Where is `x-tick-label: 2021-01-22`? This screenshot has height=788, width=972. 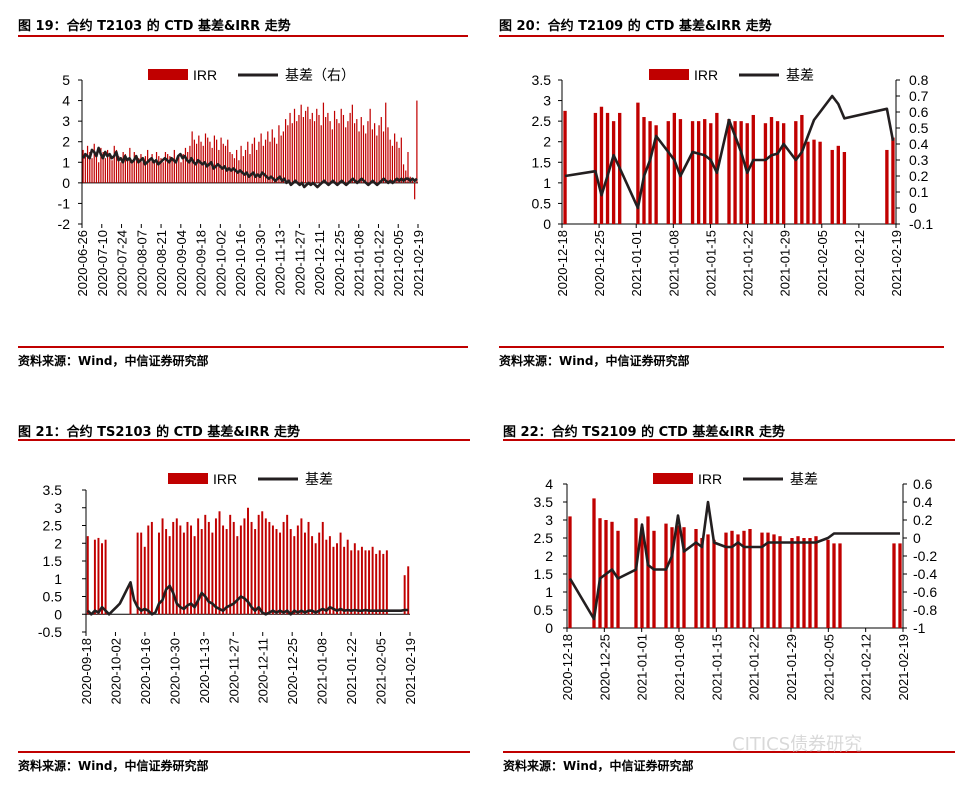 x-tick-label: 2021-01-22 is located at coordinates (754, 667).